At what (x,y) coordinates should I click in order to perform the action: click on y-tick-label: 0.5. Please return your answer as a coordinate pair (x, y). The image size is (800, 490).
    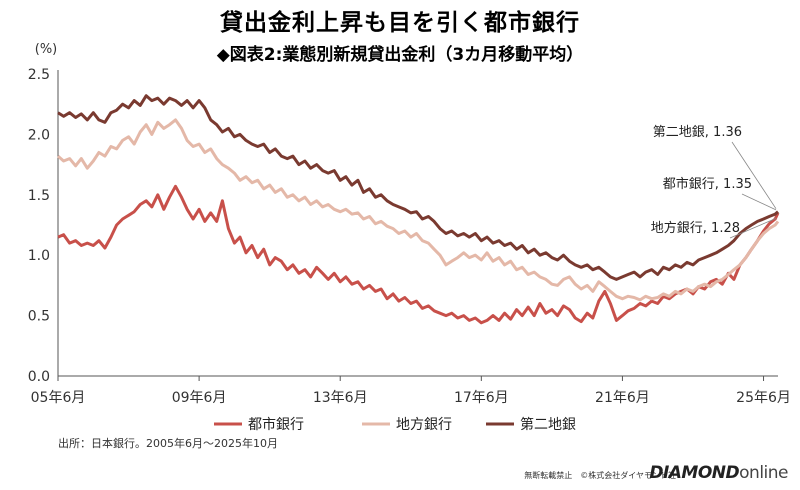
    Looking at the image, I should click on (39, 317).